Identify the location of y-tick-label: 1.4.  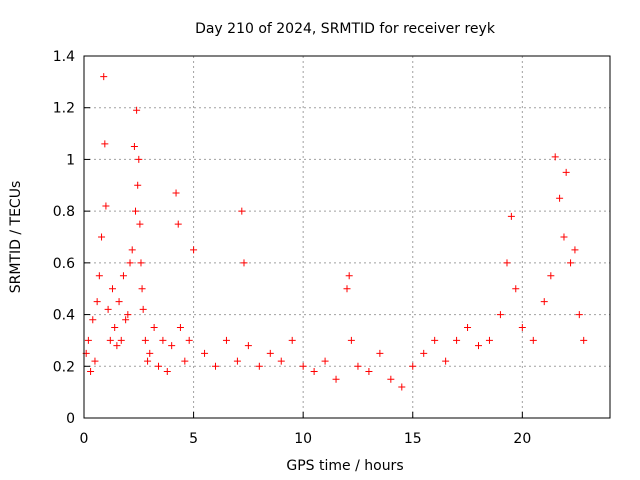
(64, 57).